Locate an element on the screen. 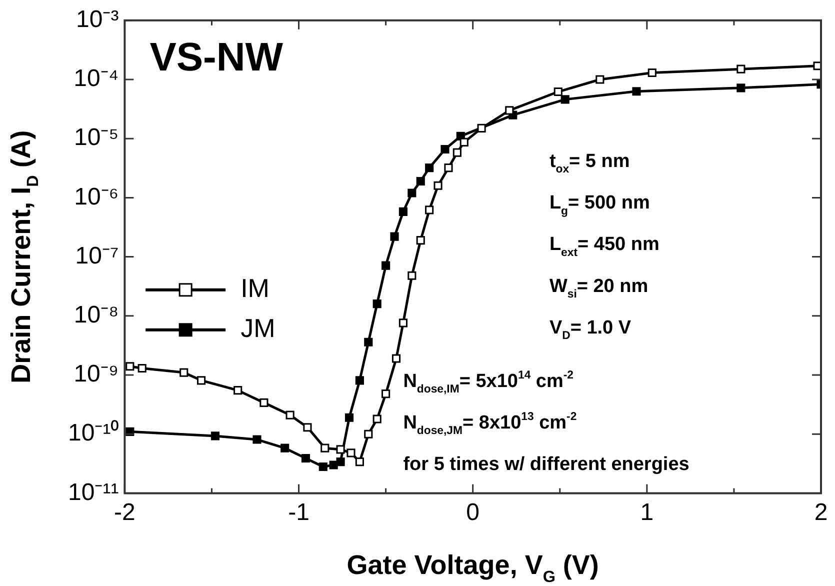 This screenshot has height=586, width=835. y-tick-label: 10⁻⁷ is located at coordinates (97, 256).